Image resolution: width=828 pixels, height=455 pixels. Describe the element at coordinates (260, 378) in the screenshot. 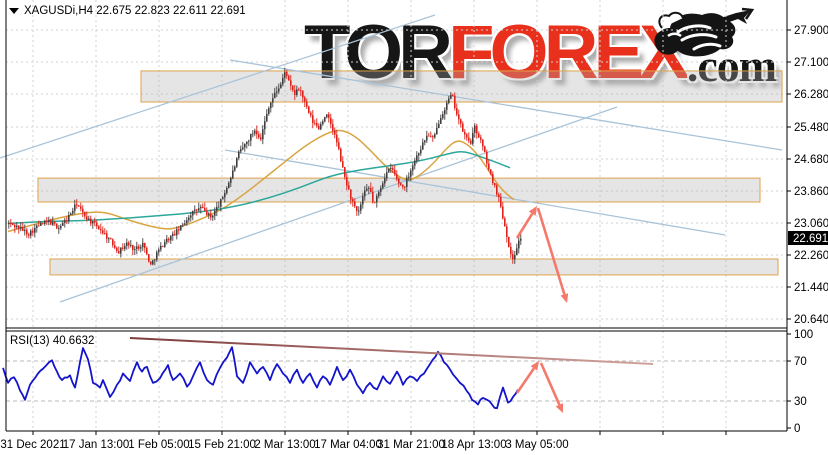

I see `rsi-line` at that location.